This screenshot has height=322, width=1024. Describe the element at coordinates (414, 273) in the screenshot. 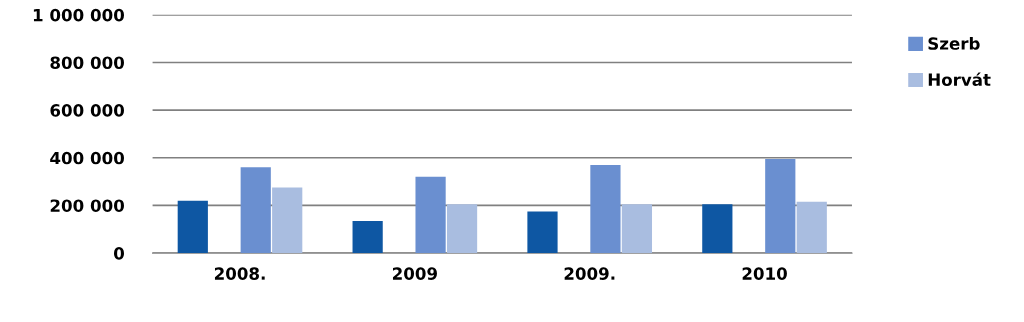

I see `x-tick-label: 2009` at that location.